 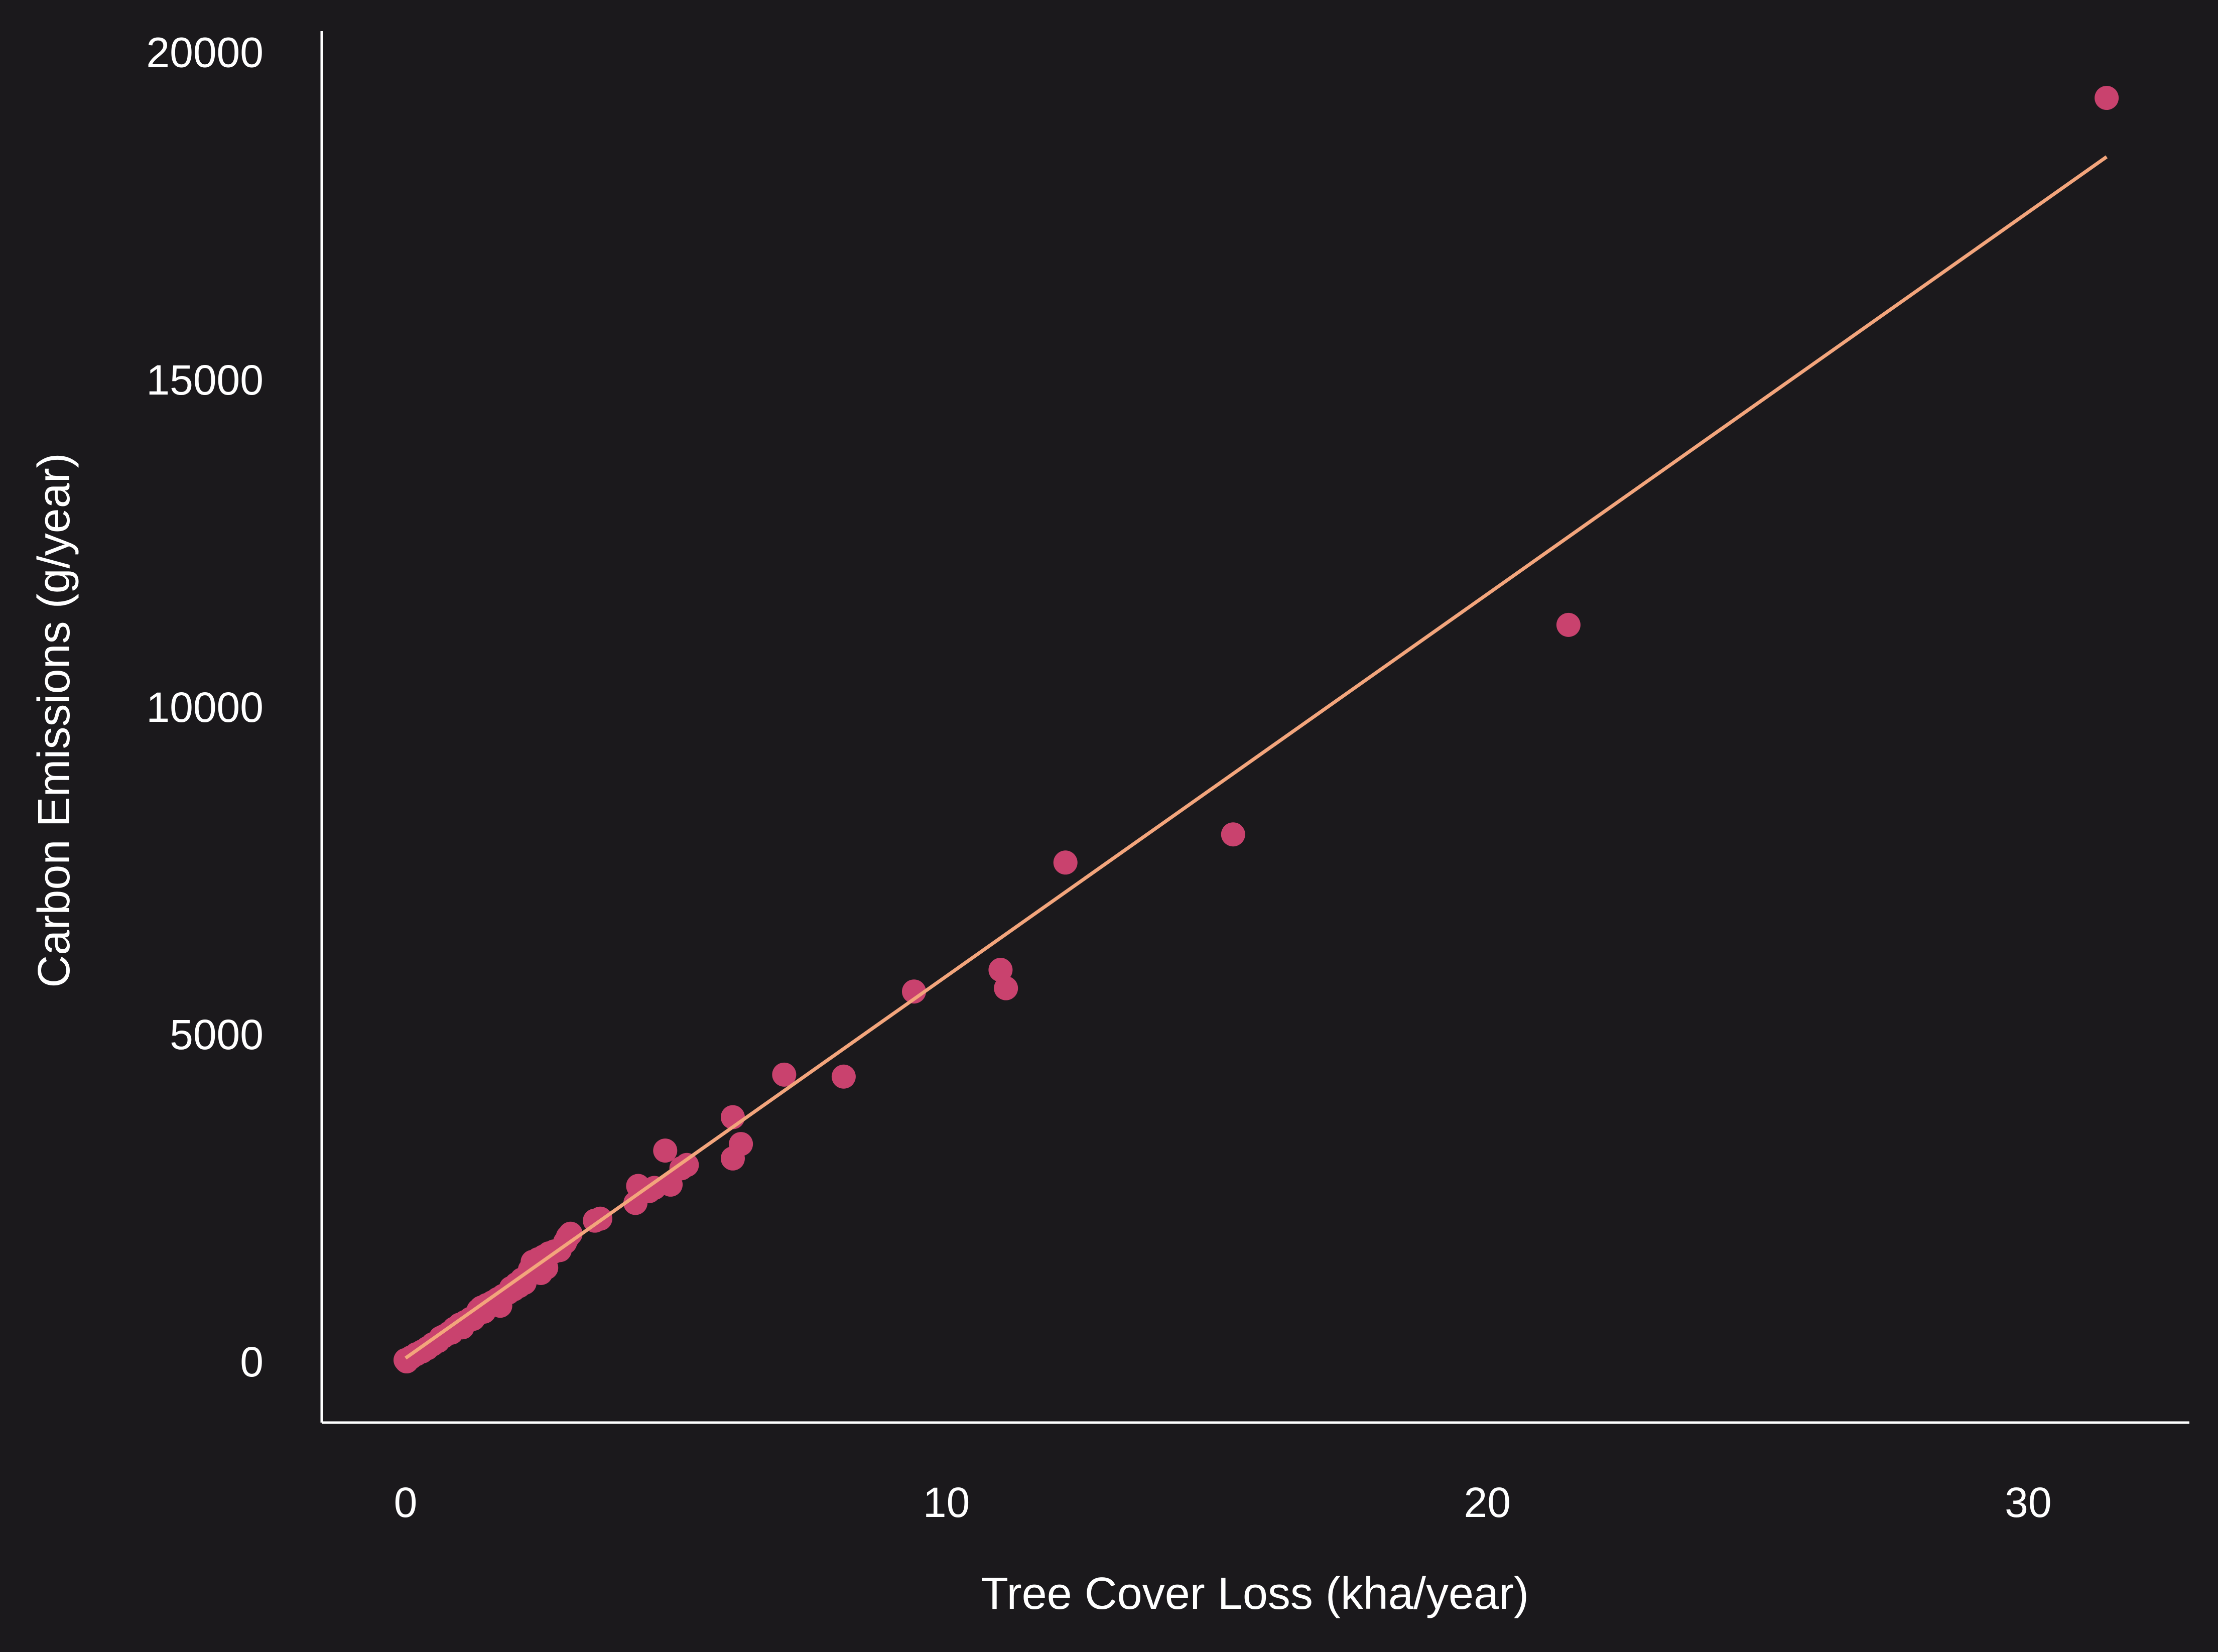 What do you see at coordinates (205, 380) in the screenshot?
I see `y-tick-label: 15000` at bounding box center [205, 380].